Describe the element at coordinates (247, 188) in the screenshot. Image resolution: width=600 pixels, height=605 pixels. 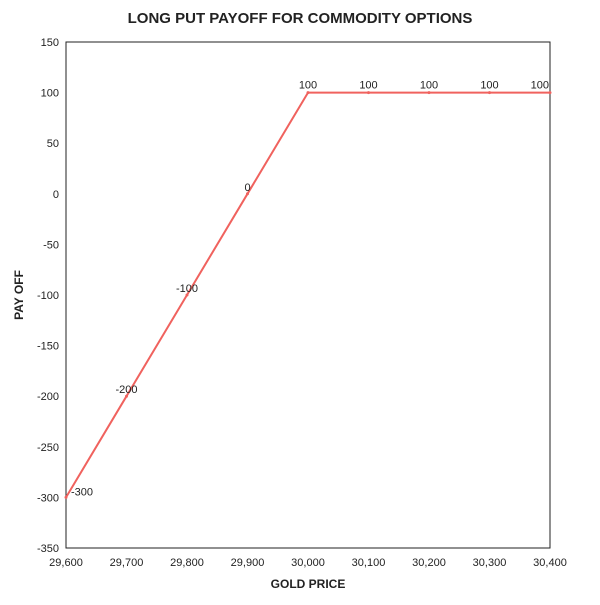
I see `data-label: 0` at that location.